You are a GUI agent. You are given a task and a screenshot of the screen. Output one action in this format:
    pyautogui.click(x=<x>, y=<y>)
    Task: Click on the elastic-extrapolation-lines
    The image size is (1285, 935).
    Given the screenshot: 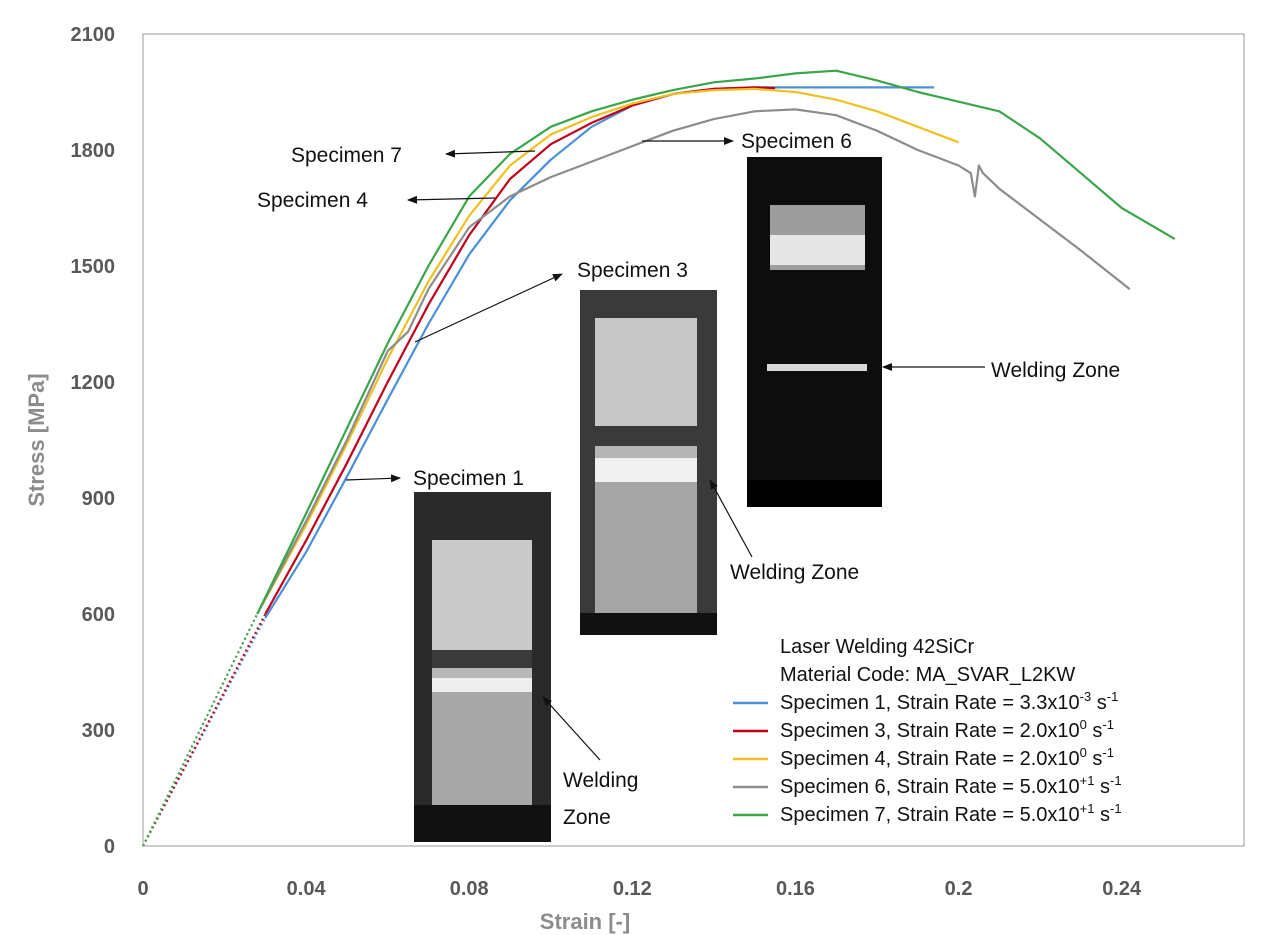 What is the action you would take?
    pyautogui.click(x=204, y=730)
    